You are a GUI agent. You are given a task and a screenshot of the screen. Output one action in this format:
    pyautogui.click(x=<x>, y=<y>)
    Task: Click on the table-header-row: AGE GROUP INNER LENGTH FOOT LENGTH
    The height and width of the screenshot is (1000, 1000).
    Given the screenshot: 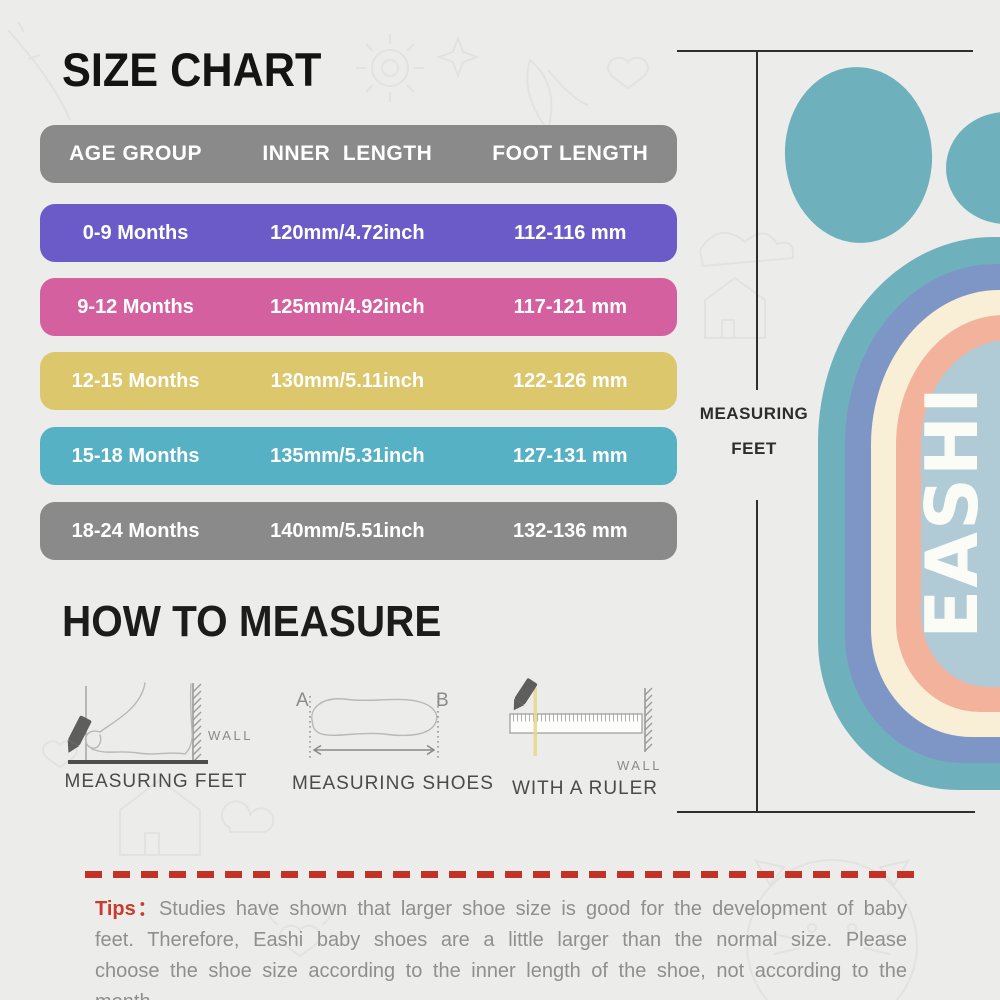 What is the action you would take?
    pyautogui.click(x=358, y=154)
    